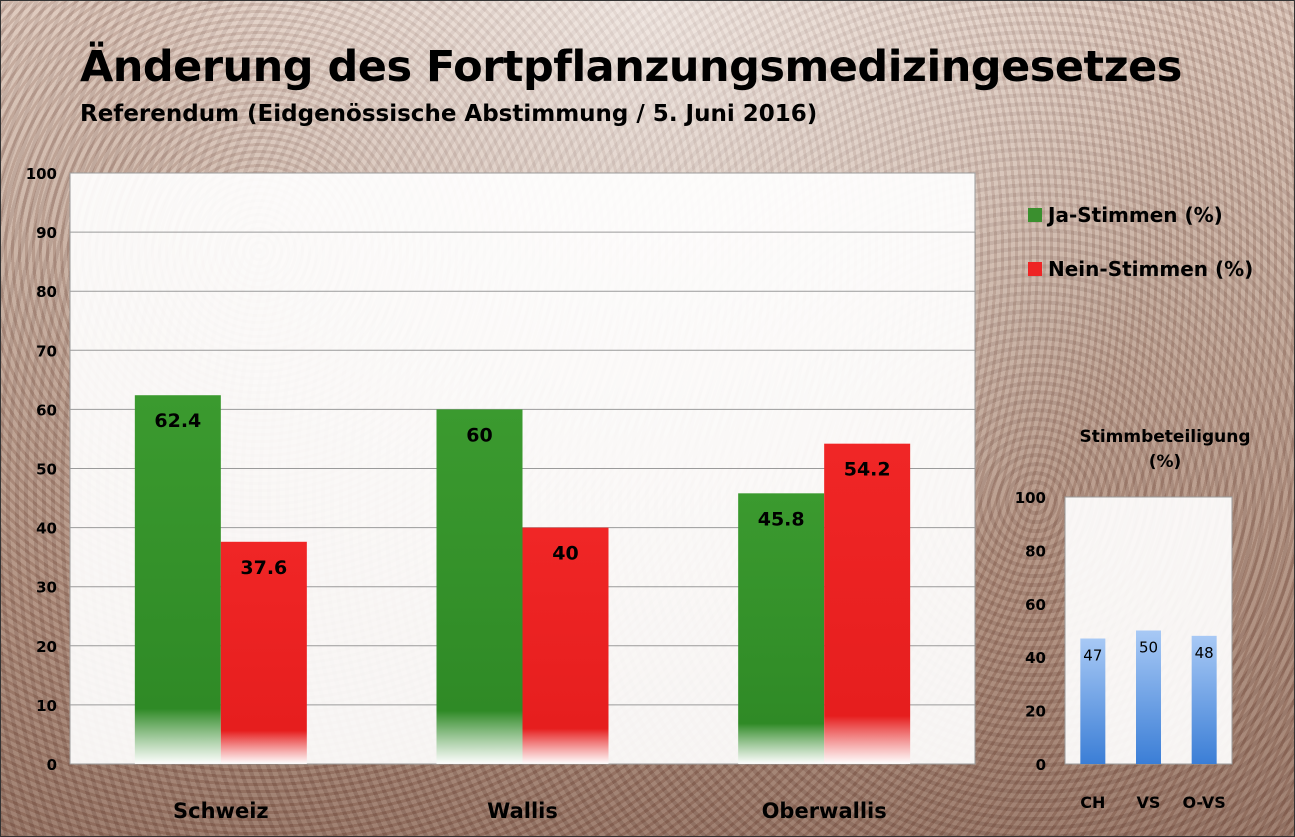  Describe the element at coordinates (867, 603) in the screenshot. I see `bar-nein-oberwallis` at that location.